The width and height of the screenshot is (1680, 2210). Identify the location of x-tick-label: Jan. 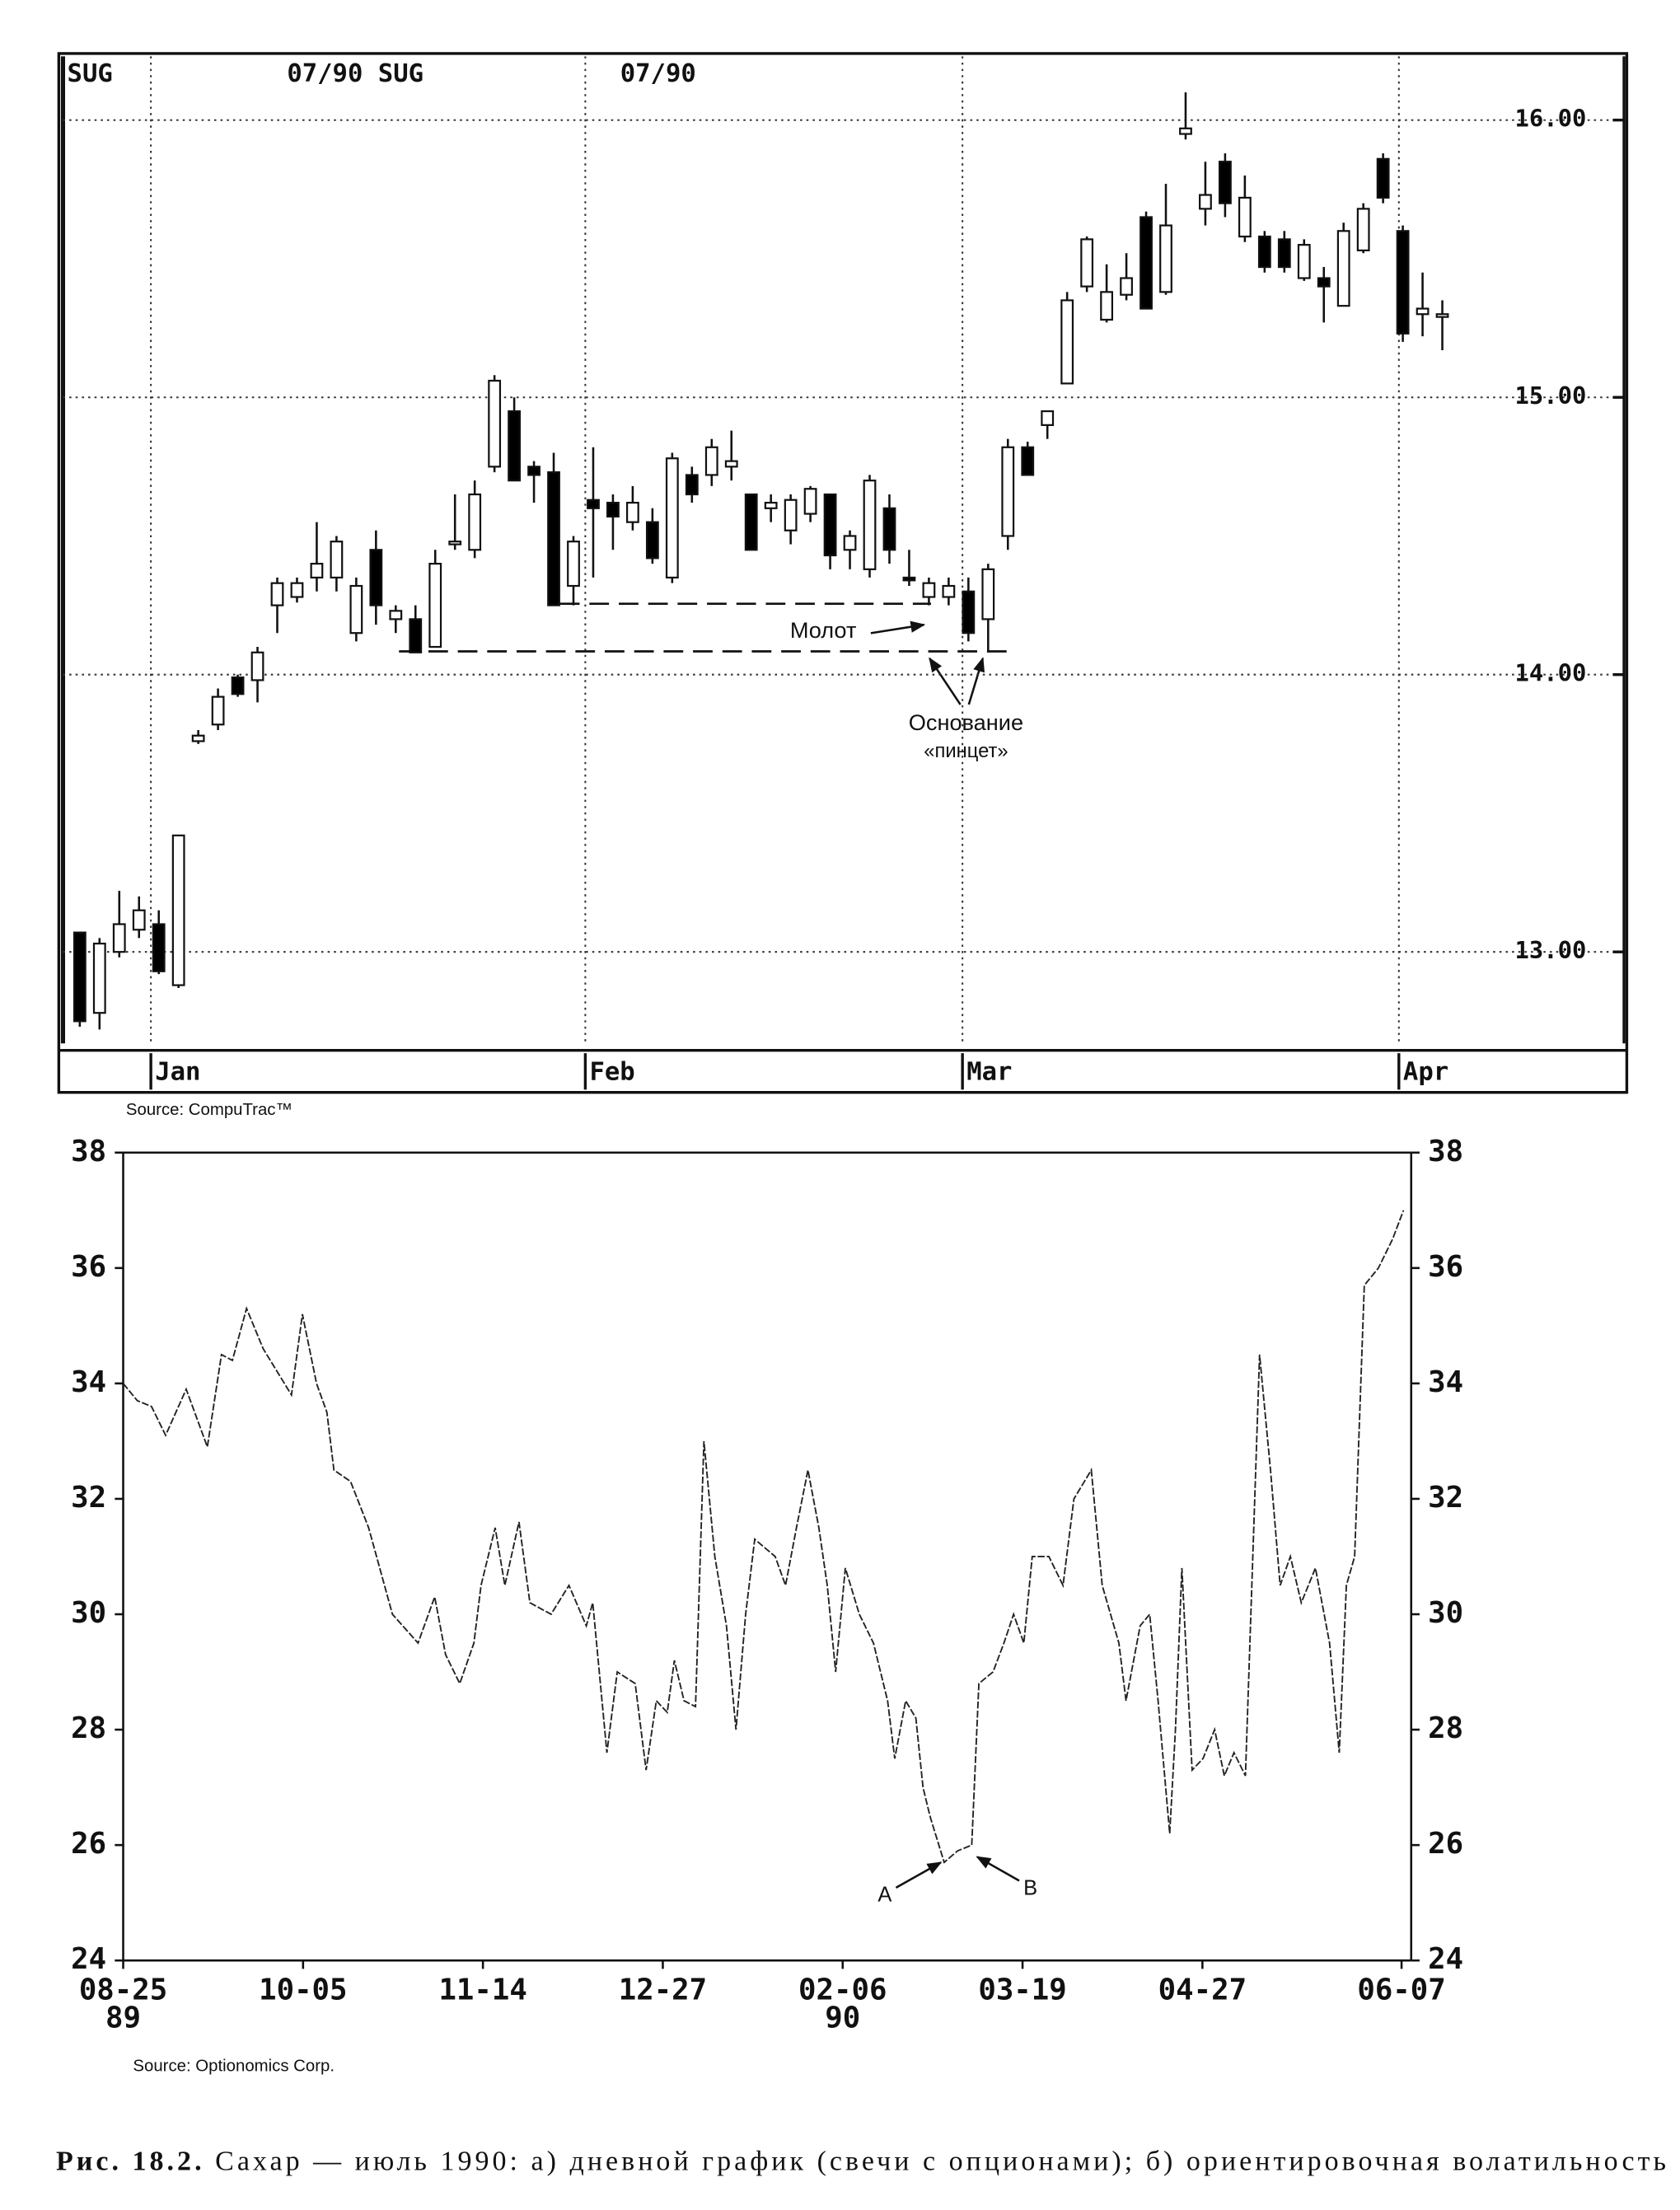
(177, 1071).